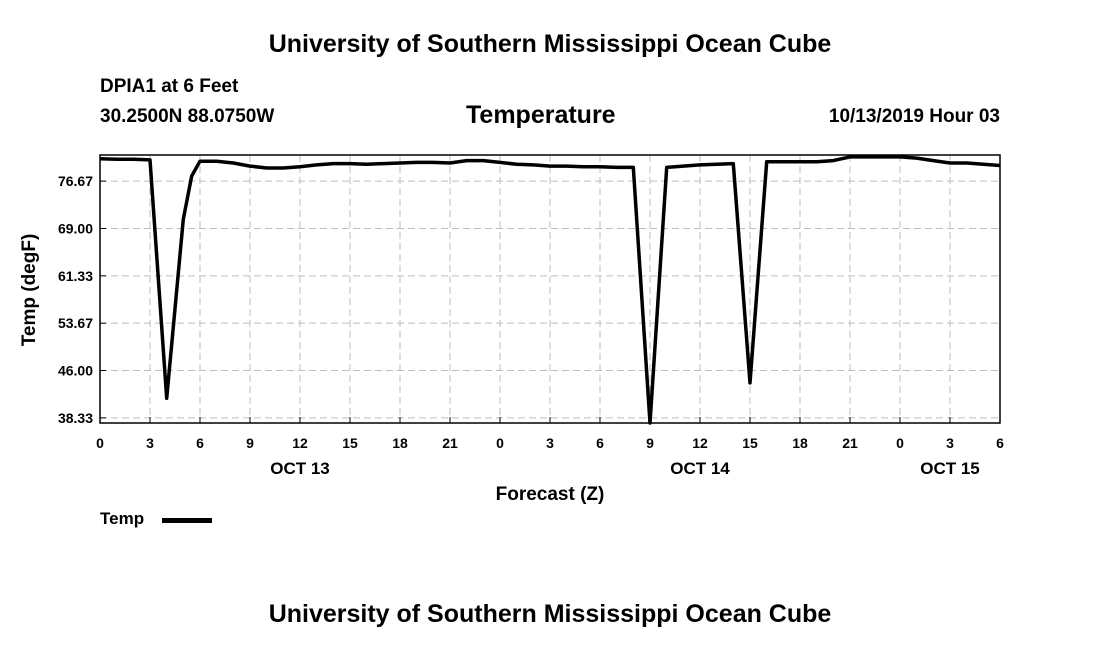 The height and width of the screenshot is (650, 1100). What do you see at coordinates (29, 290) in the screenshot?
I see `y-axis-label: Temp (degF)` at bounding box center [29, 290].